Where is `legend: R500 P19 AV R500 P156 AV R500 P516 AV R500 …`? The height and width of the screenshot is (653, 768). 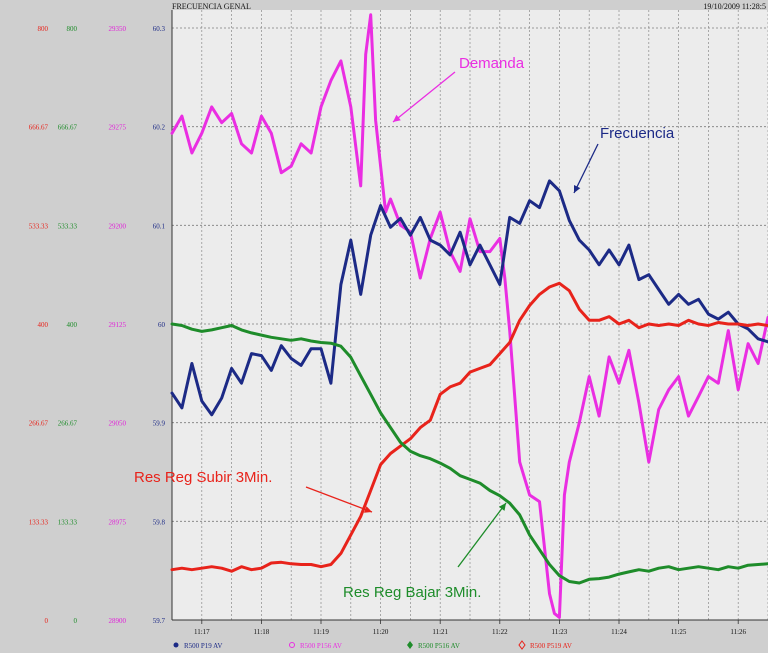 legend: R500 P19 AV R500 P156 AV R500 P516 AV R500 … is located at coordinates (372, 645).